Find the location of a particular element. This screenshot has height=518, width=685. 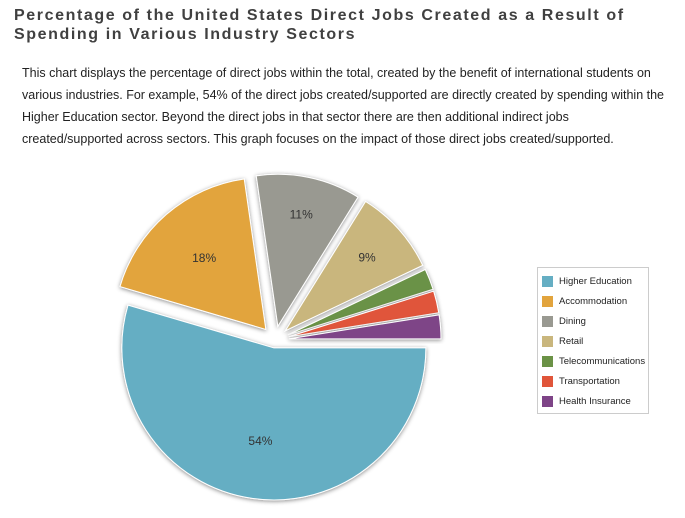

pie-slice-accommodation is located at coordinates (193, 254).